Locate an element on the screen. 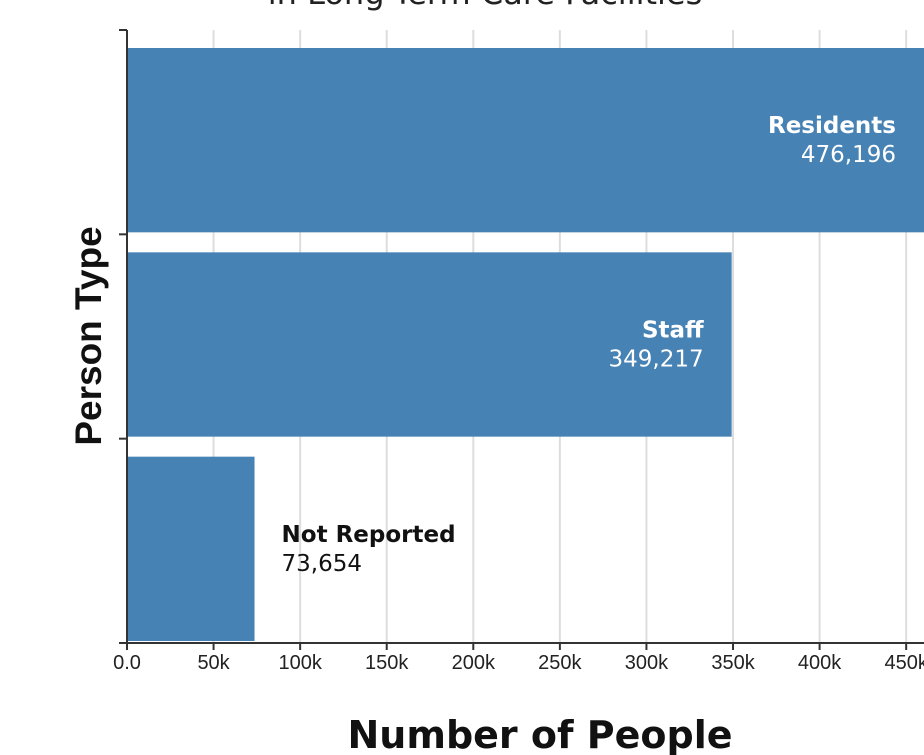  chart-title: in Long-Term Care Facilities is located at coordinates (485, 6).